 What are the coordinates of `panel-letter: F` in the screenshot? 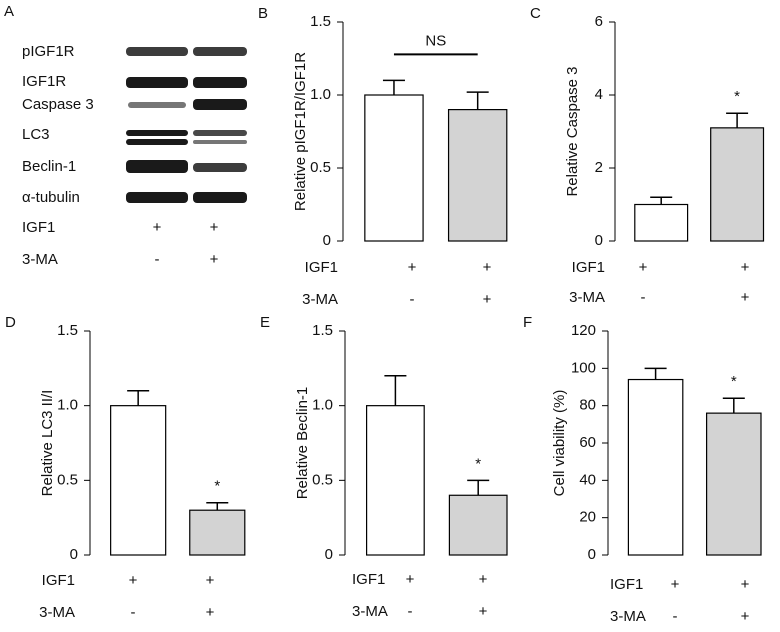 It's located at (527, 322).